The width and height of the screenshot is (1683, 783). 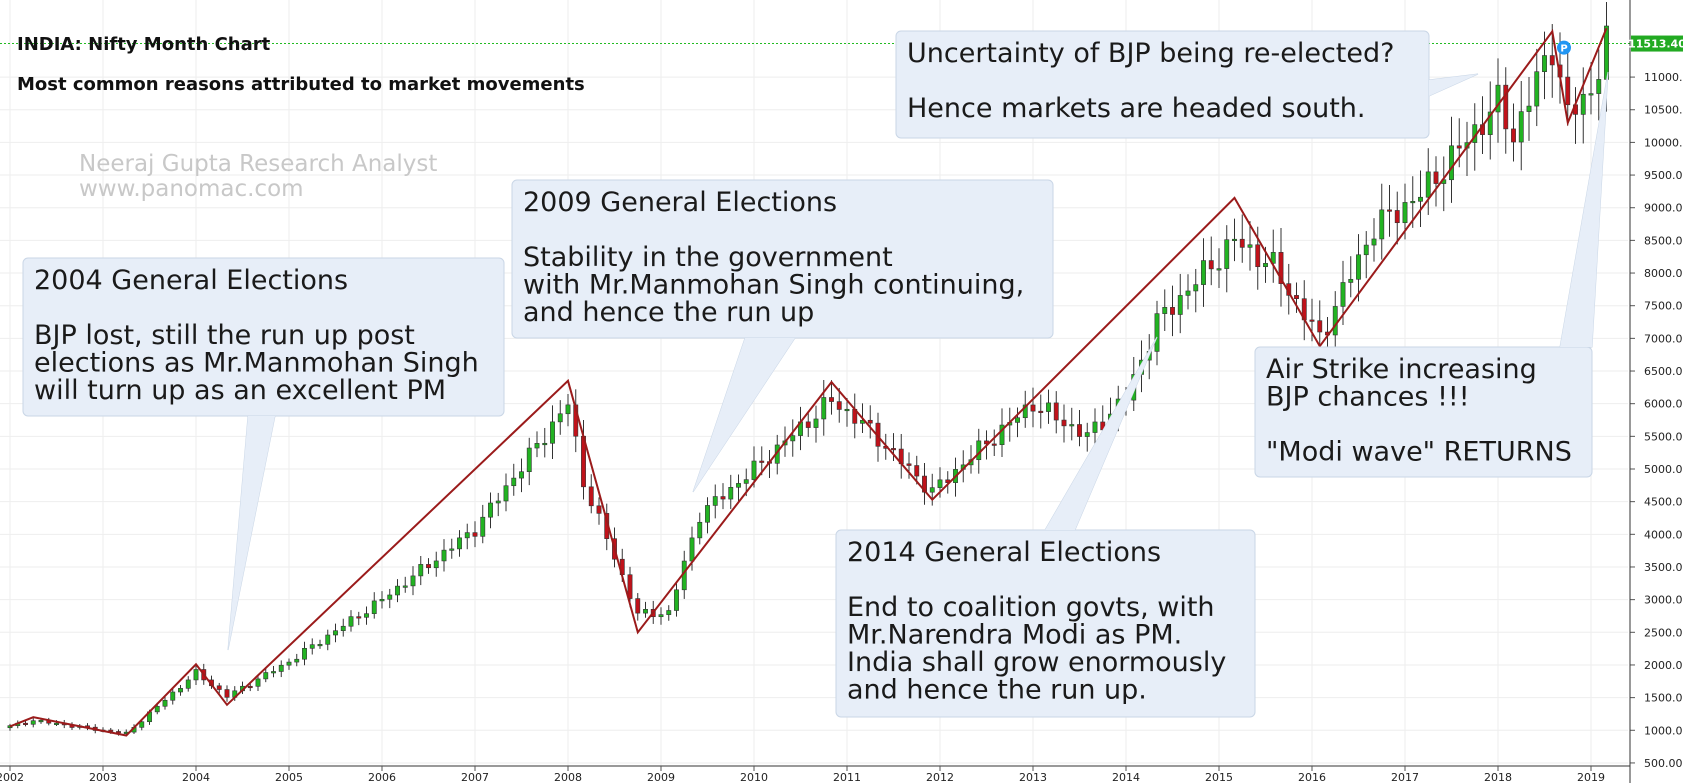 I want to click on last-price-tag, so click(x=1657, y=43).